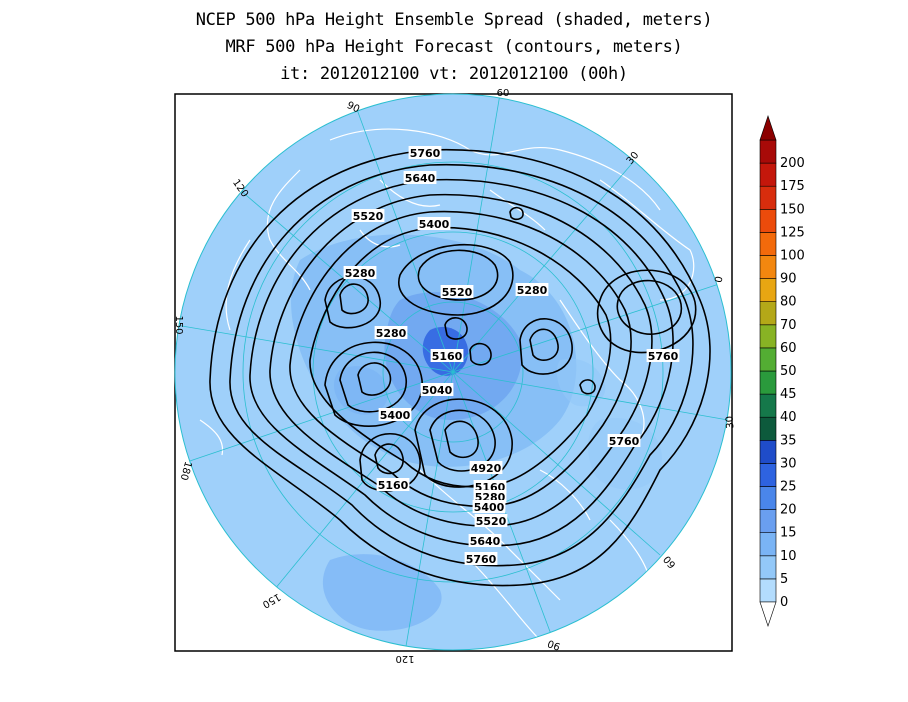  I want to click on meridian-label: 60, so click(503, 93).